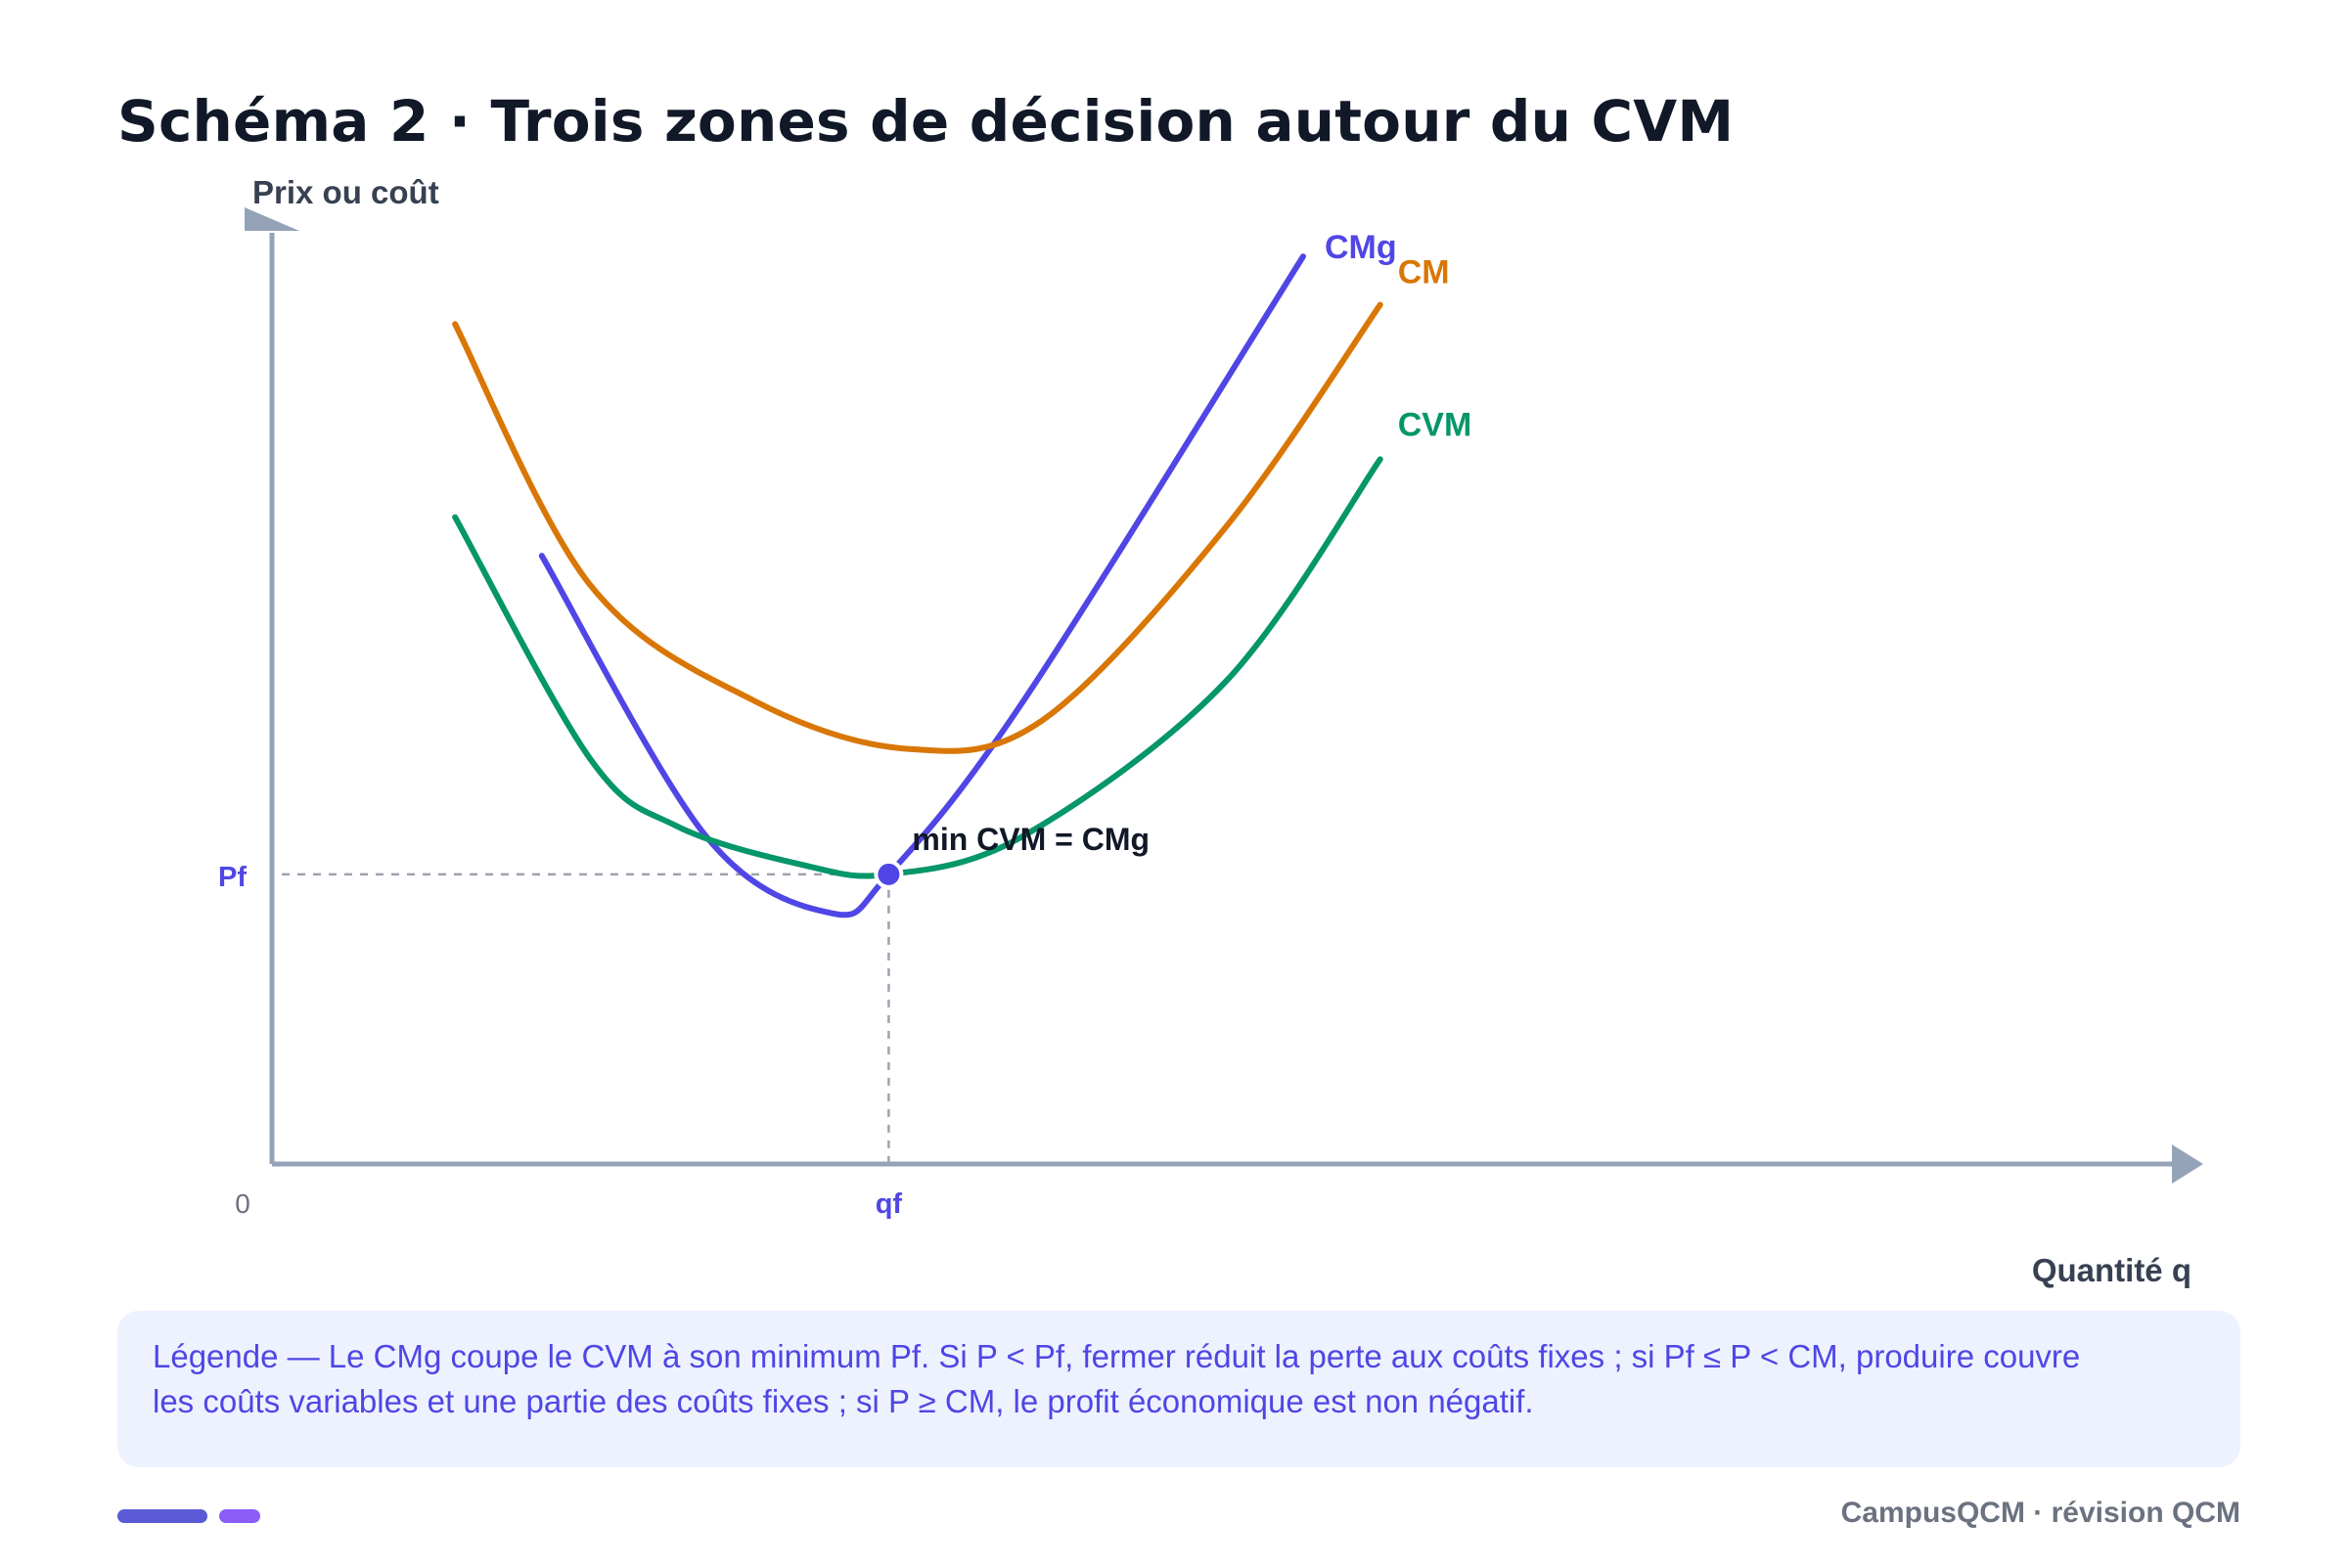  What do you see at coordinates (2111, 1270) in the screenshot?
I see `x-axis-label: Quantité q` at bounding box center [2111, 1270].